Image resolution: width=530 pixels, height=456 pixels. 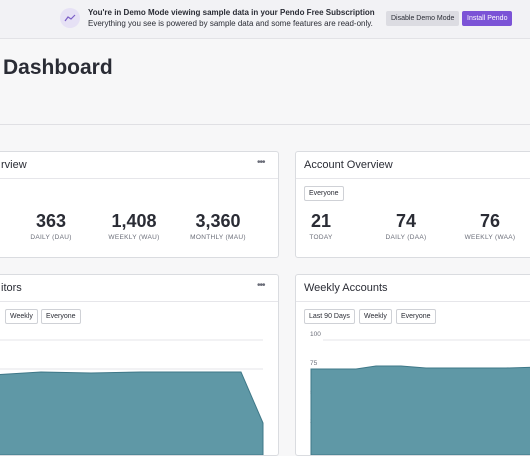 What do you see at coordinates (51, 221) in the screenshot?
I see `metric-value: 363` at bounding box center [51, 221].